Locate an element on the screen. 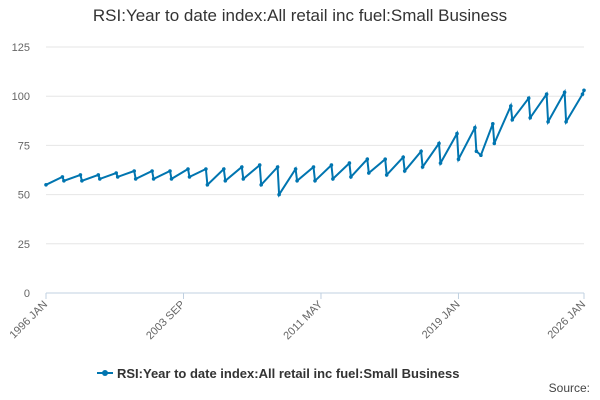  x-tick-label: 2011 MAY is located at coordinates (303, 320).